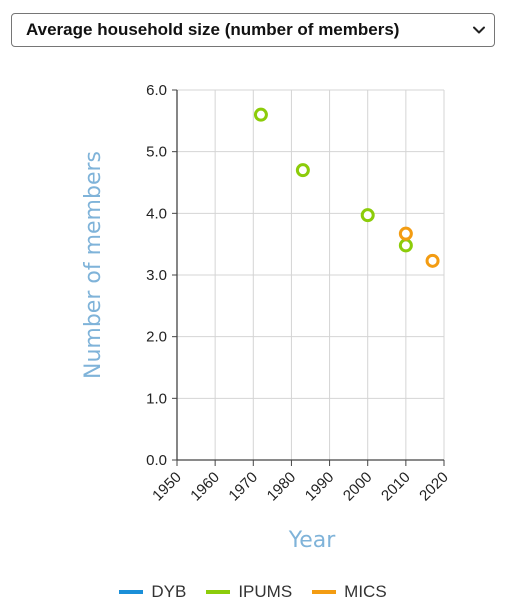  What do you see at coordinates (218, 592) in the screenshot?
I see `legend-swatch-ipums` at bounding box center [218, 592].